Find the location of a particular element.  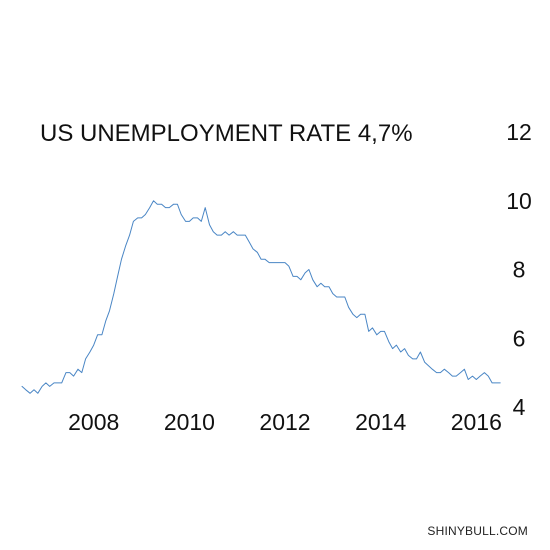

y-tick-label: 8 is located at coordinates (519, 270).